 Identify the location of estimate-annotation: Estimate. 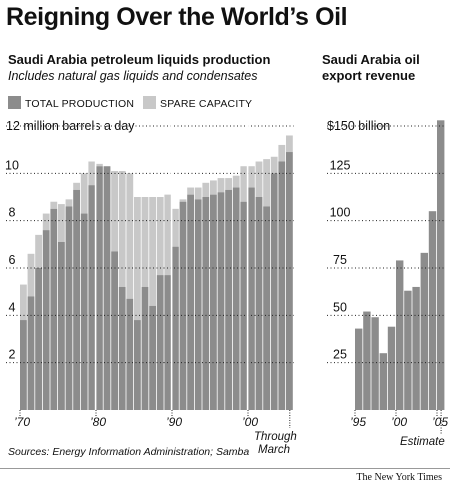
(422, 442).